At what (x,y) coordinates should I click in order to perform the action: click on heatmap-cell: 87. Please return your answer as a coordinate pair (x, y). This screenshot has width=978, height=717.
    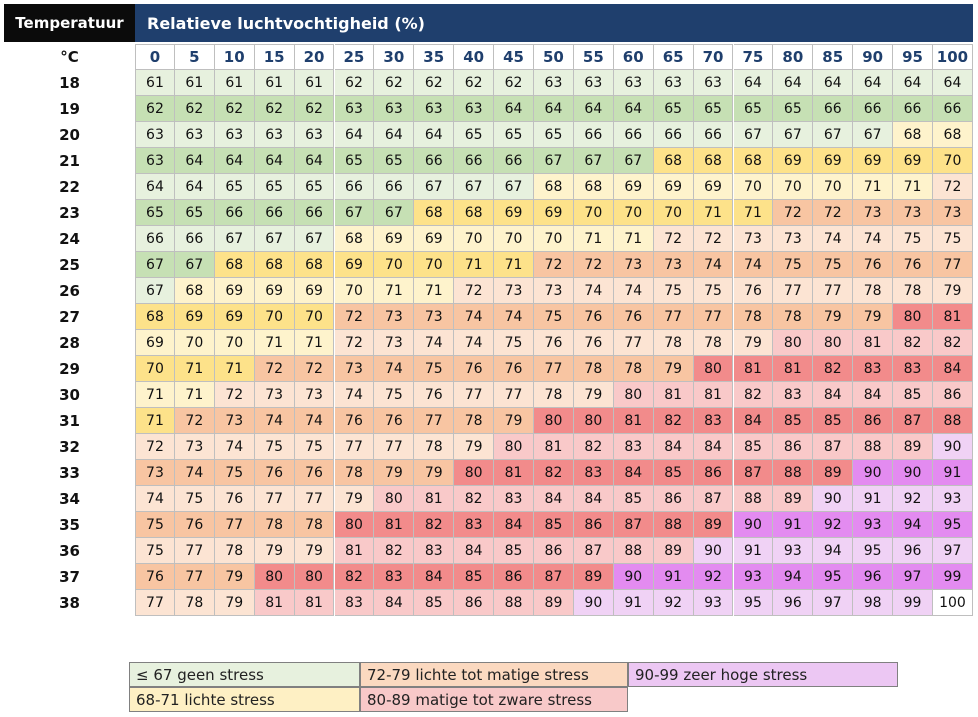
    Looking at the image, I should click on (913, 421).